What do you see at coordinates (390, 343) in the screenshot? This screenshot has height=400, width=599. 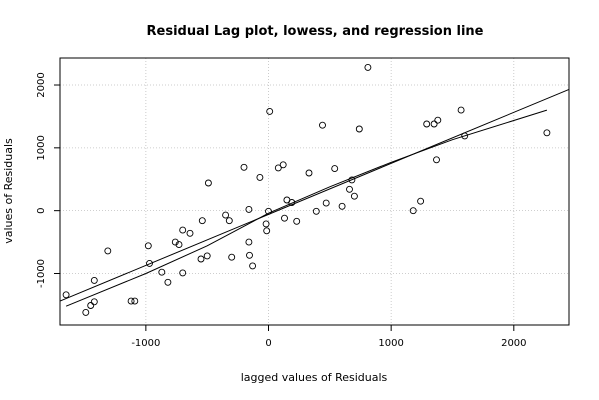 I see `x-tick-label: 1000` at bounding box center [390, 343].